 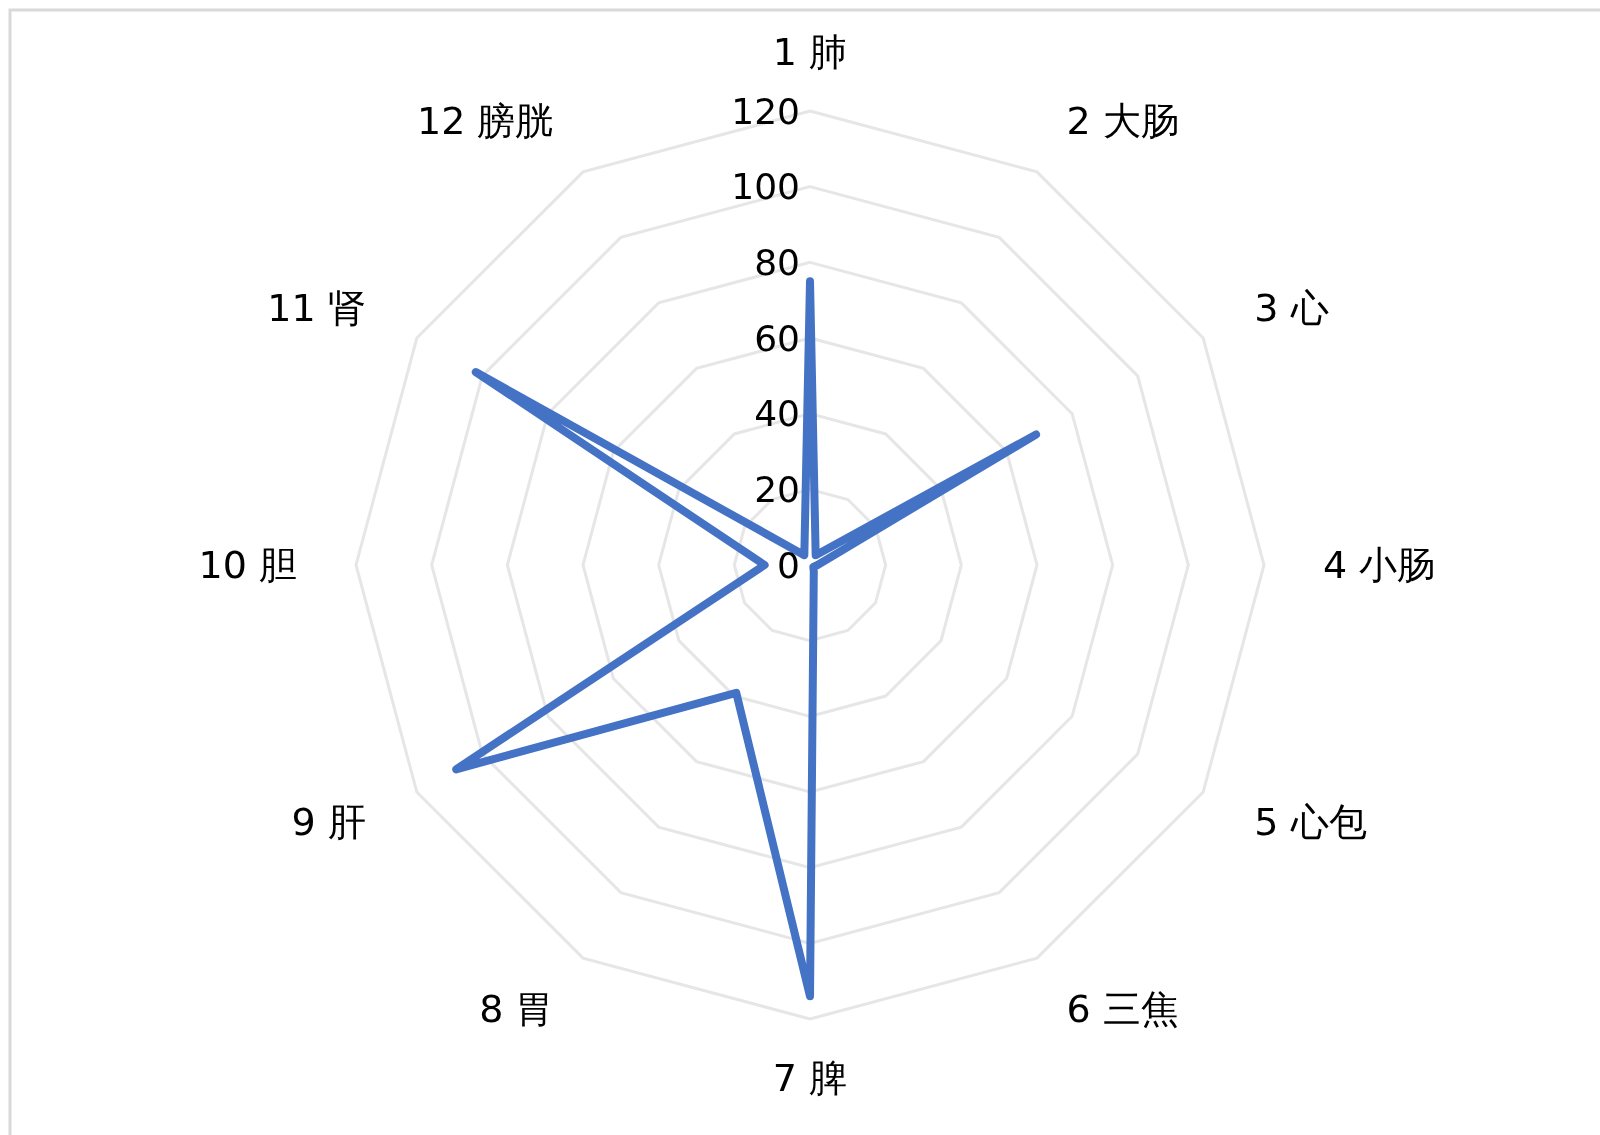 What do you see at coordinates (777, 489) in the screenshot?
I see `y-tick-label: 20` at bounding box center [777, 489].